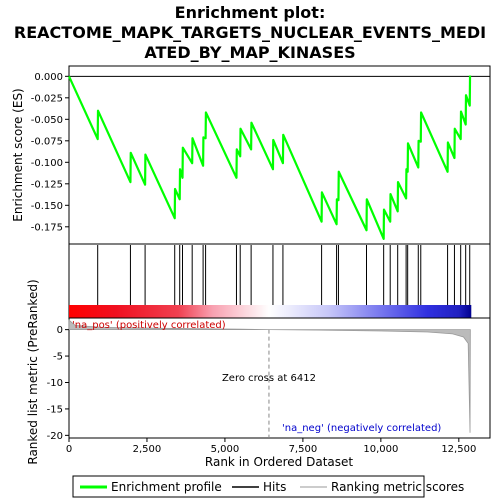 The width and height of the screenshot is (500, 500). I want to click on es-y-tick-label: 0.000, so click(48, 77).